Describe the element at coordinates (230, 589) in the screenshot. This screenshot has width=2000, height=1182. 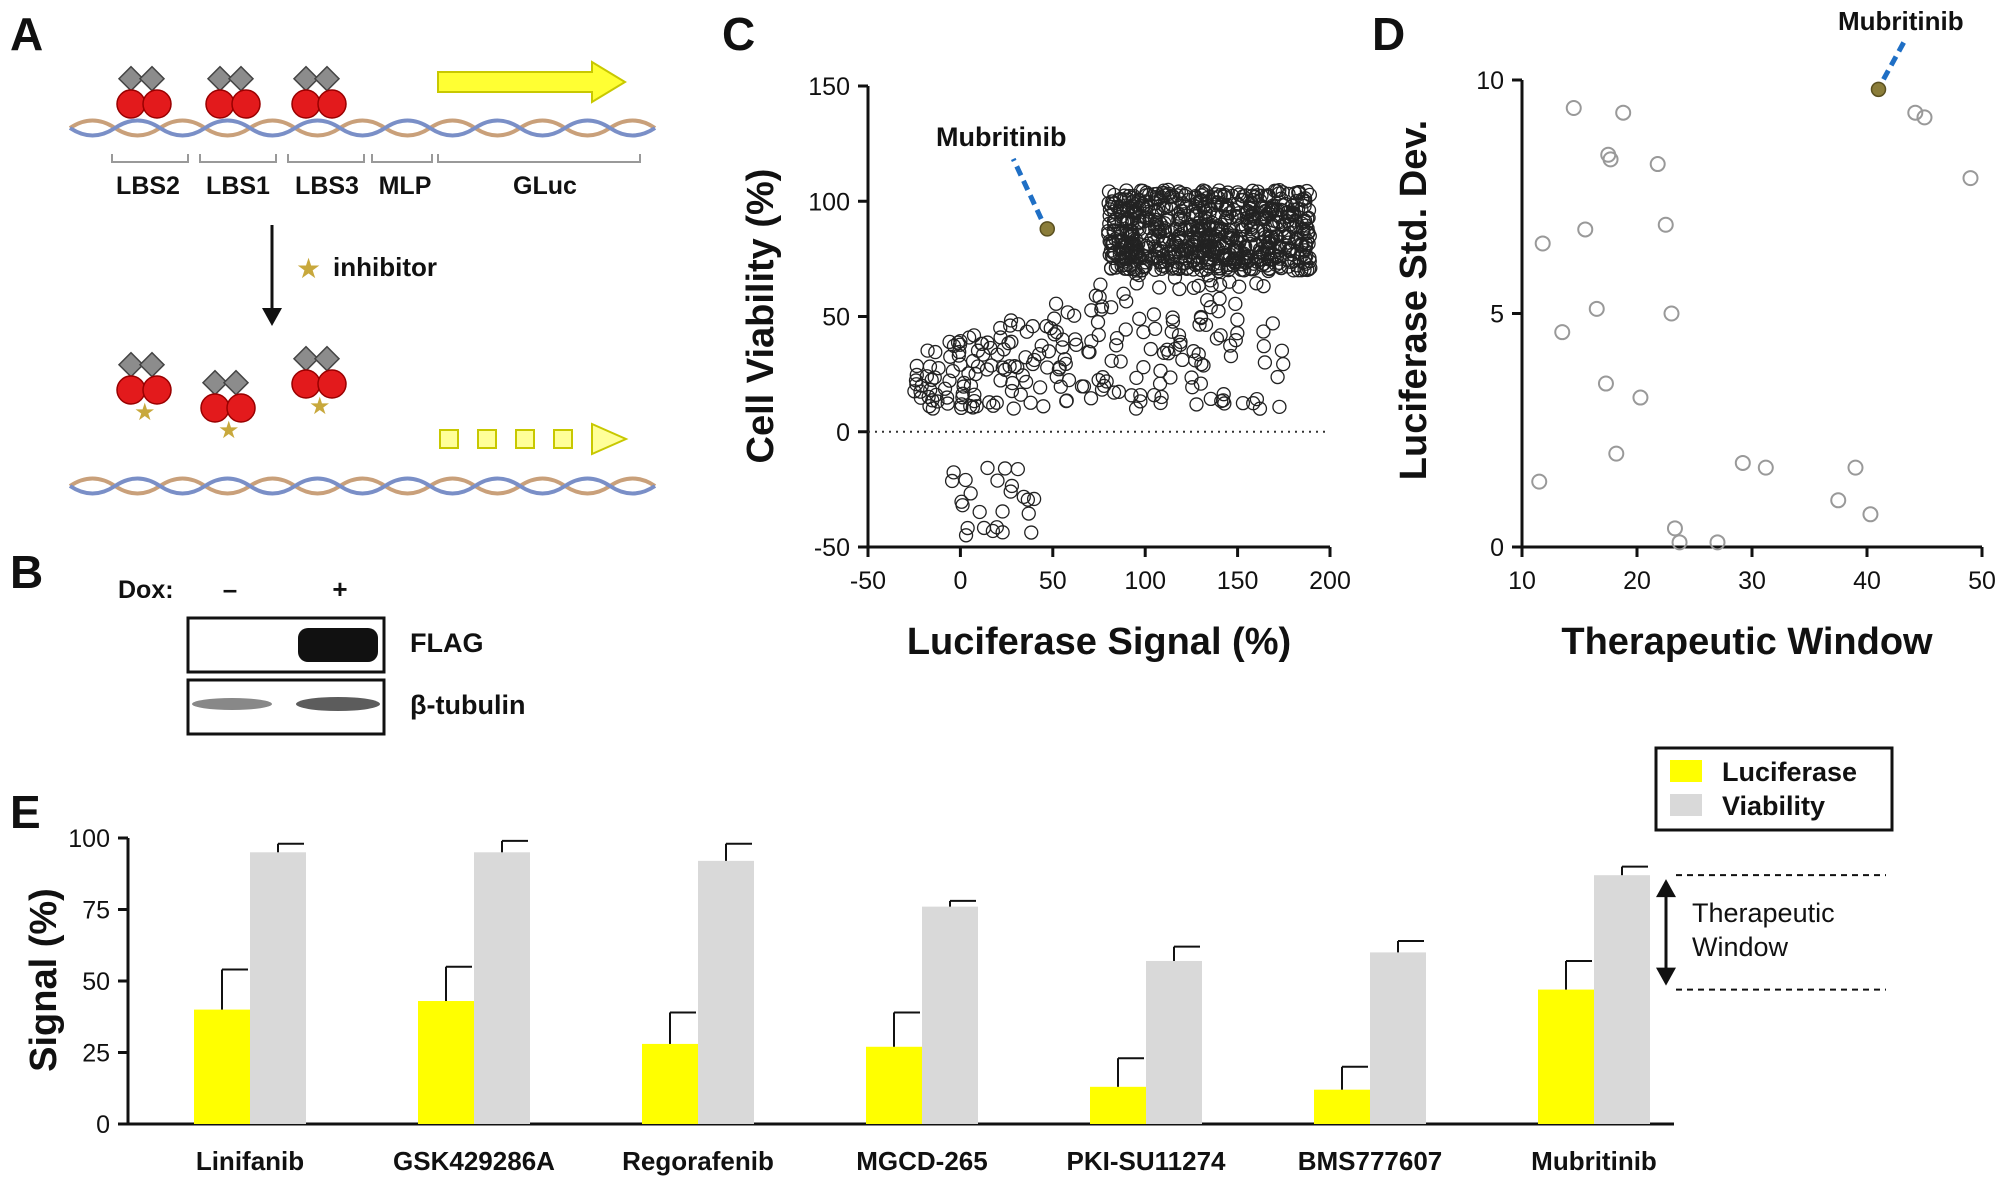
I see `dox-minus: –` at that location.